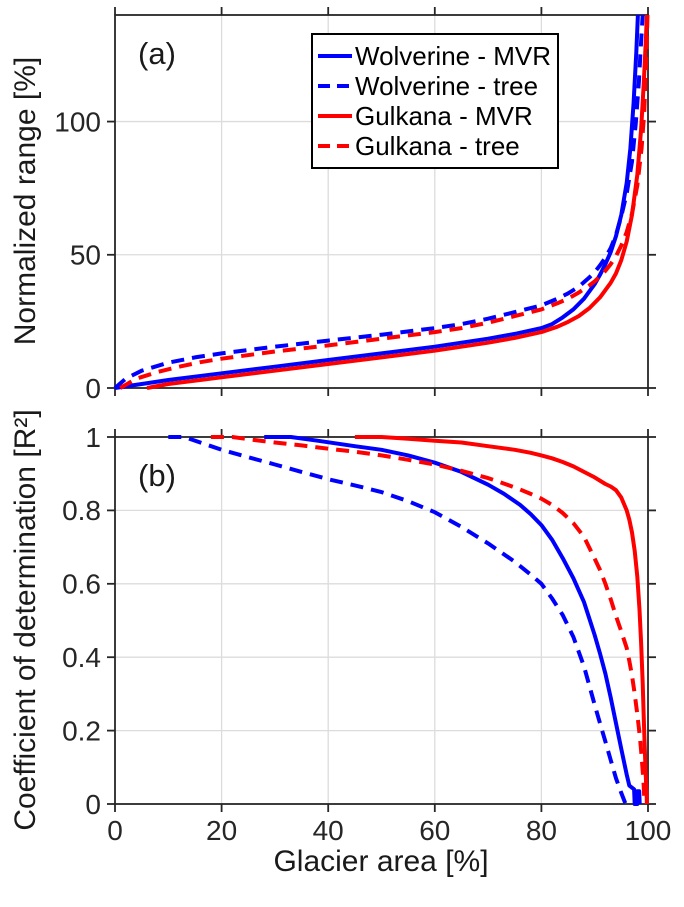 This screenshot has width=684, height=907. What do you see at coordinates (81, 657) in the screenshot?
I see `y-tick-label: 0.4` at bounding box center [81, 657].